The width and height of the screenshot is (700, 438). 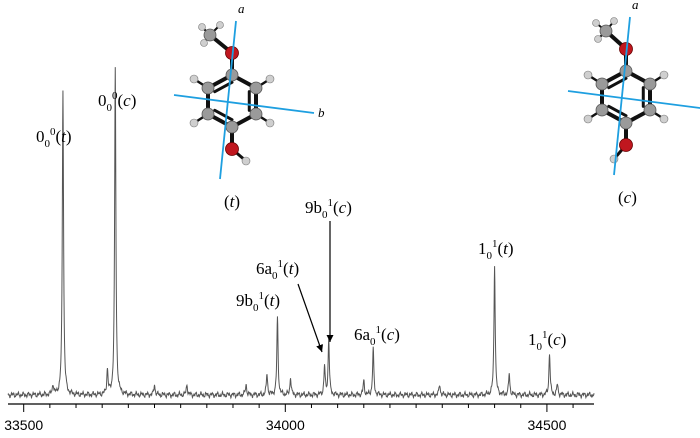 I want to click on molecule-t: a b (t), so click(x=249, y=106).